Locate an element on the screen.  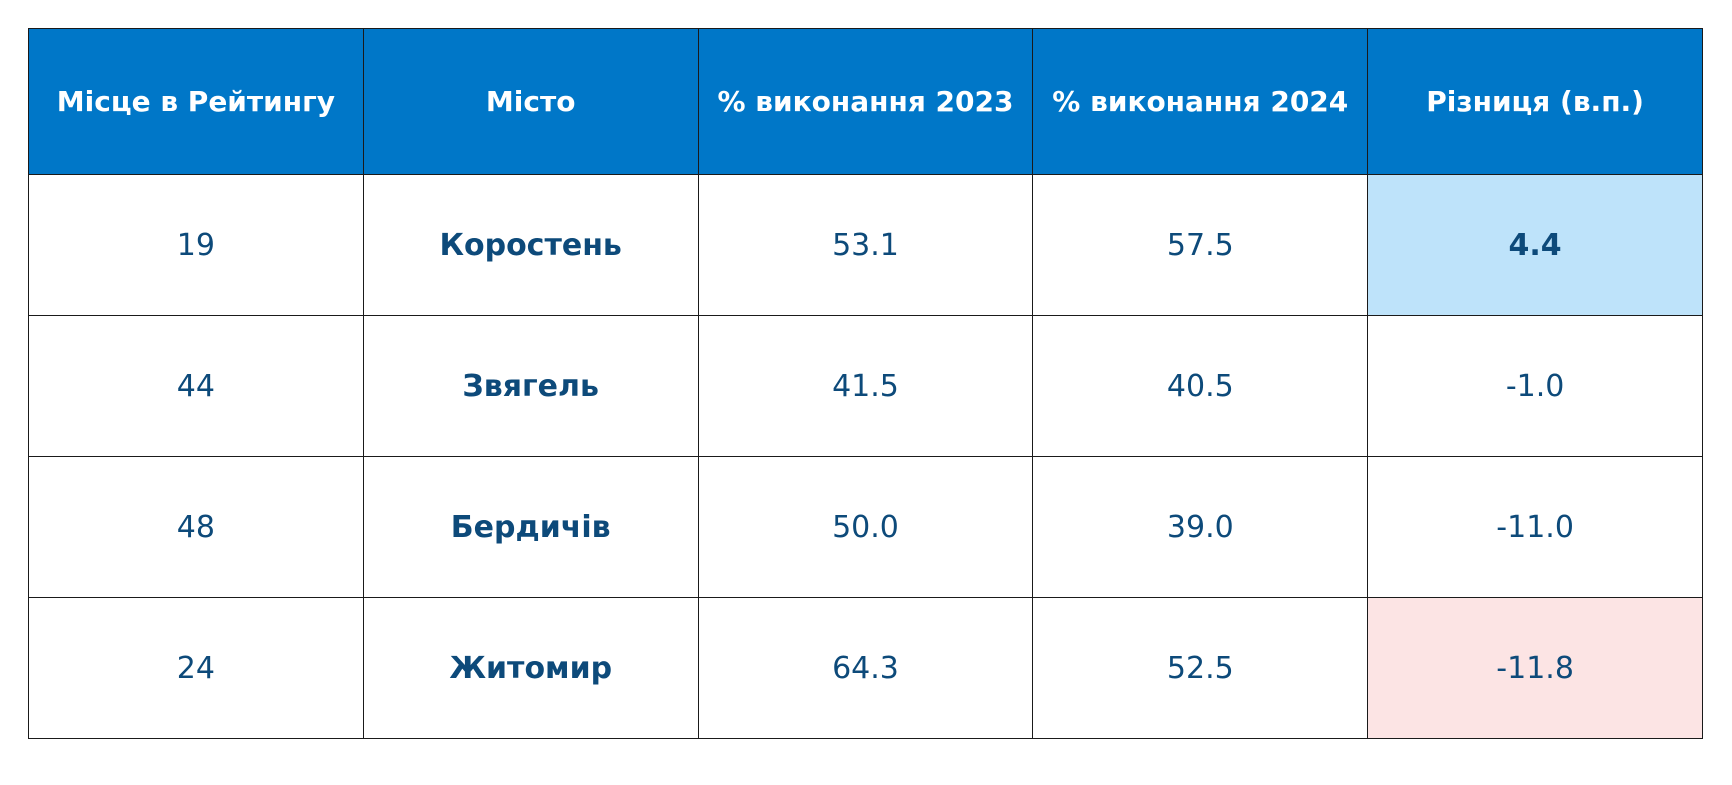
city-cell: Житомир is located at coordinates (530, 668).